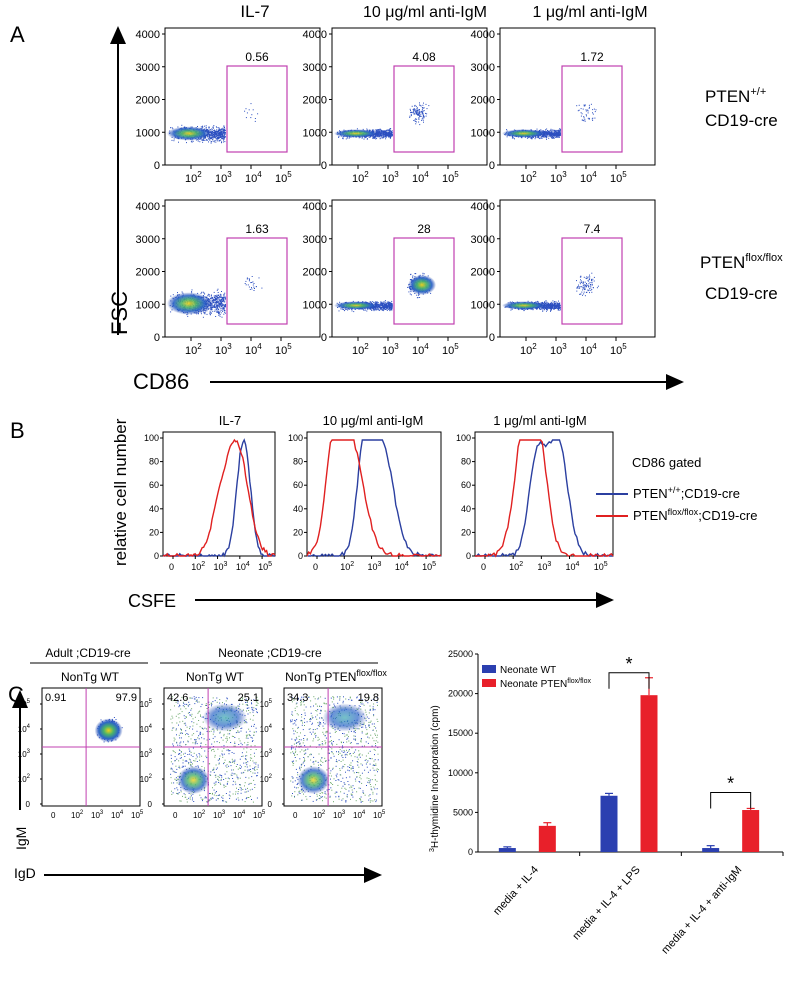  Describe the element at coordinates (524, 133) in the screenshot. I see `density-core` at that location.